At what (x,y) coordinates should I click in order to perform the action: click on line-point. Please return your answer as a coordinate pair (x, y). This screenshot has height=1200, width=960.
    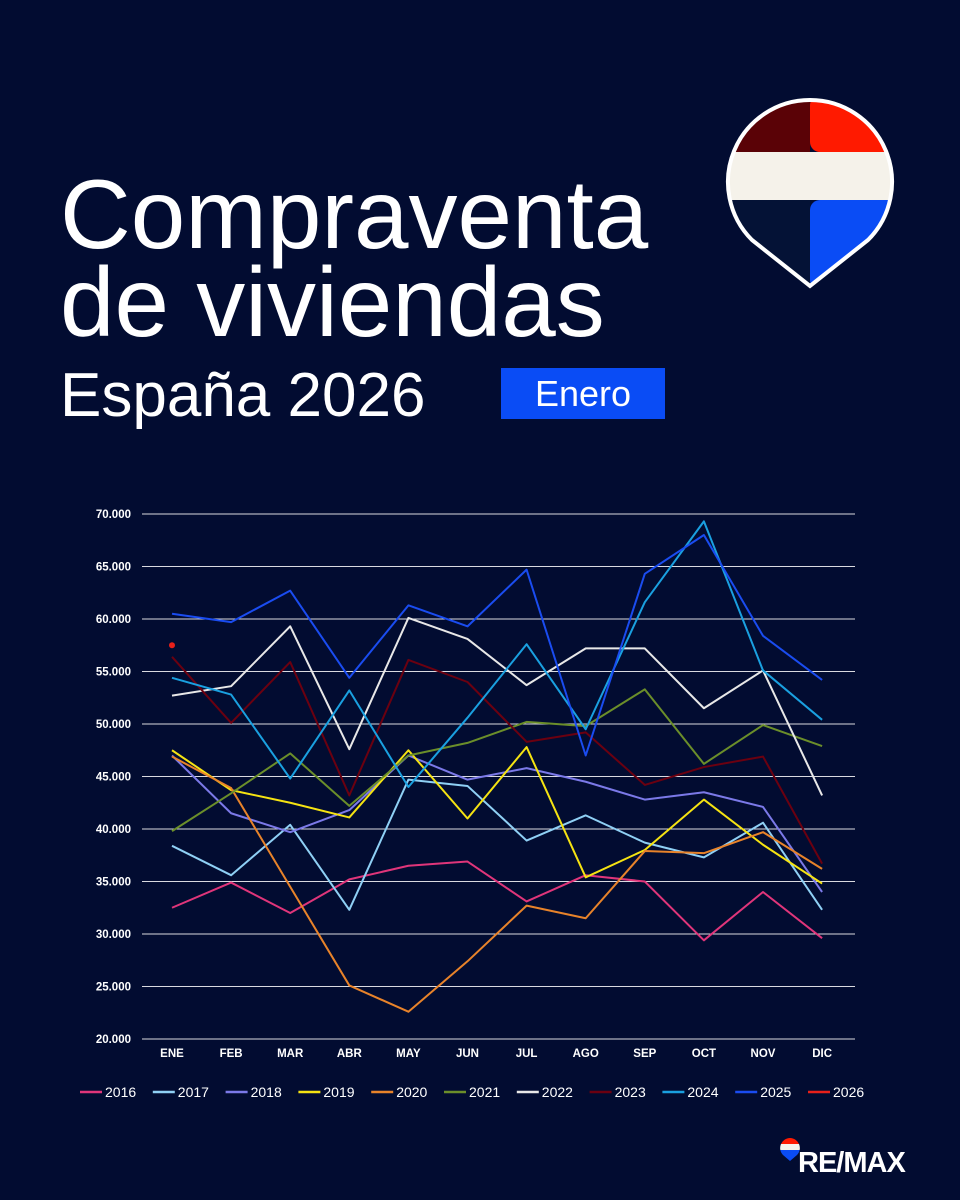
    Looking at the image, I should click on (172, 645).